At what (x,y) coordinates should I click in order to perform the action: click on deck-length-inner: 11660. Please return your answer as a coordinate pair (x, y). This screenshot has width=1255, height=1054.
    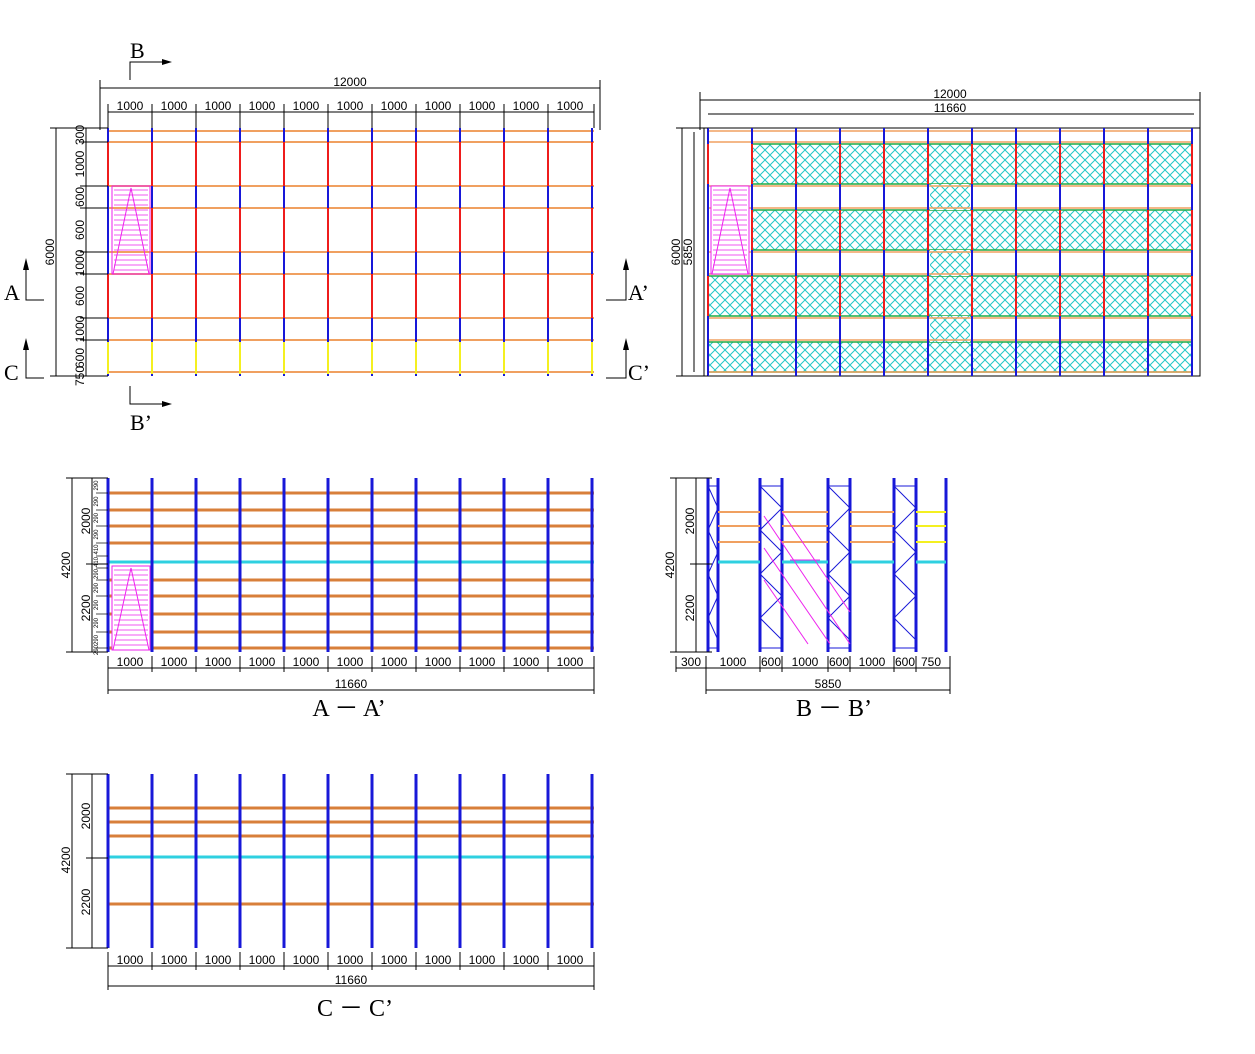
    Looking at the image, I should click on (950, 108).